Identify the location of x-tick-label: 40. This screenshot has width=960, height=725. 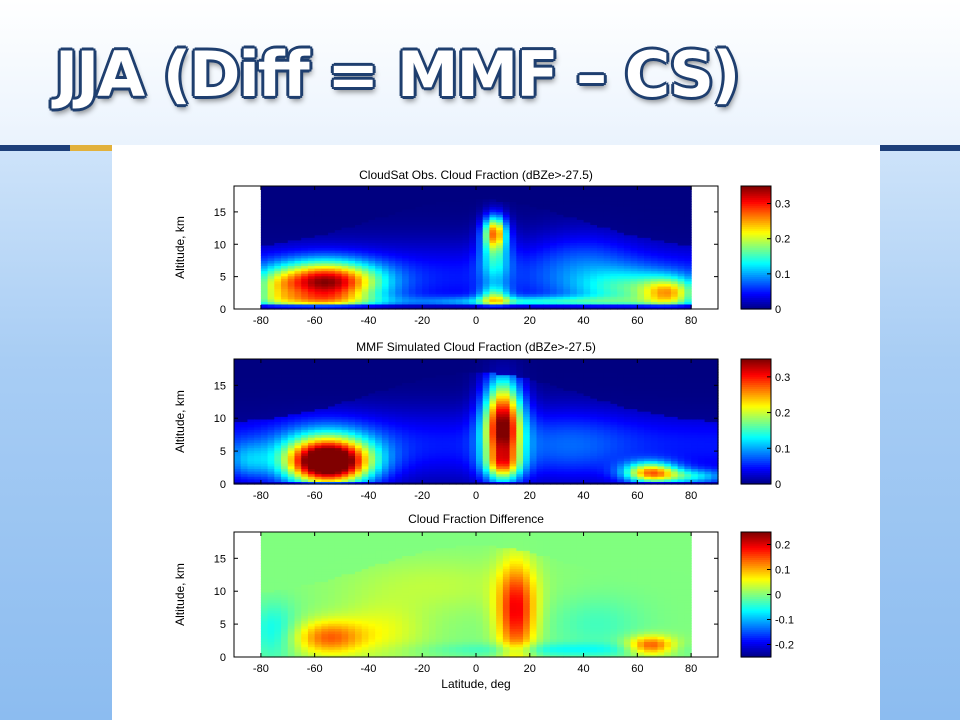
(583, 321).